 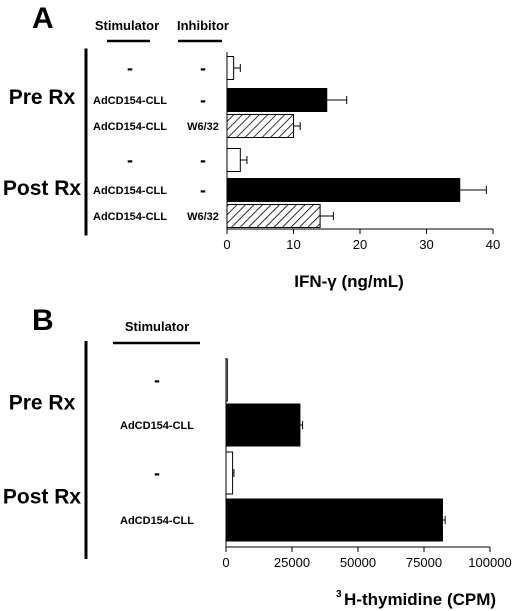 I want to click on x-tick-label: 50000, so click(x=358, y=562).